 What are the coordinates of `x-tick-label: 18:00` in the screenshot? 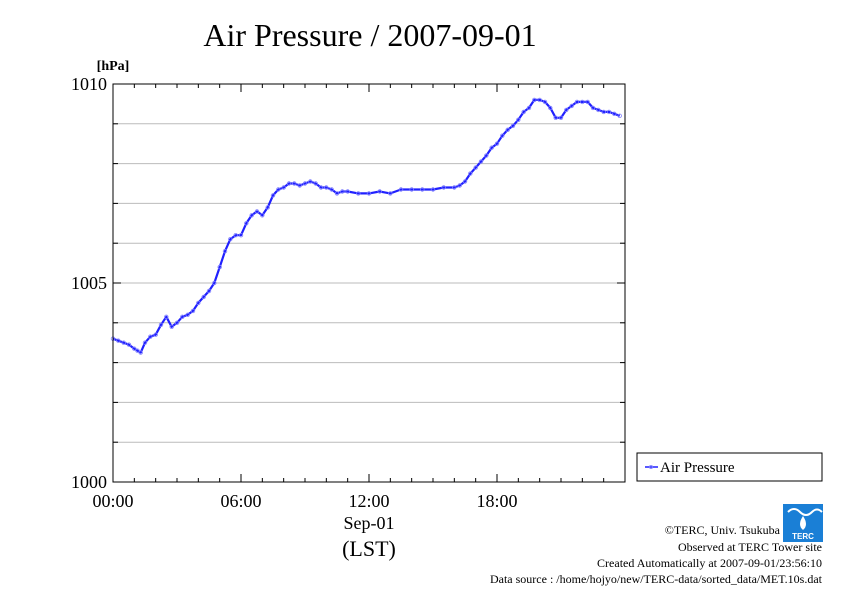 It's located at (496, 501).